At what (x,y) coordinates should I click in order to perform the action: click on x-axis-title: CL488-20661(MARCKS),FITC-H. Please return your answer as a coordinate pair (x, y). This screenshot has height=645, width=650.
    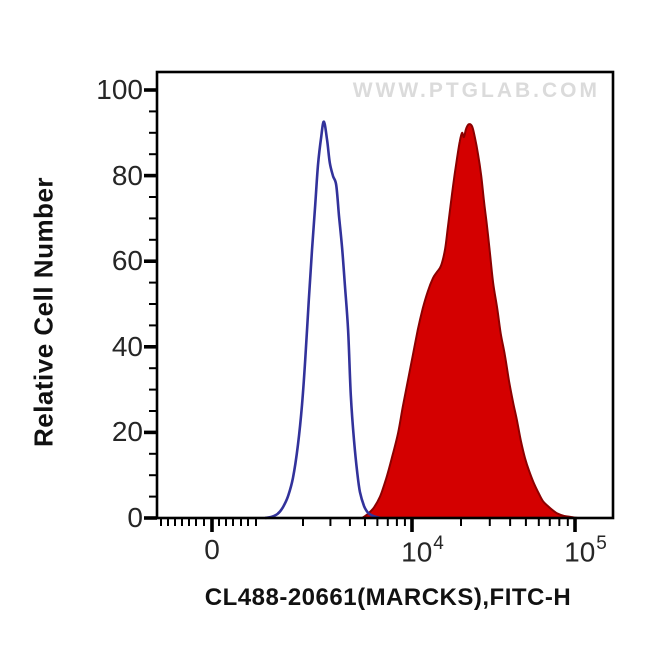
    Looking at the image, I should click on (388, 597).